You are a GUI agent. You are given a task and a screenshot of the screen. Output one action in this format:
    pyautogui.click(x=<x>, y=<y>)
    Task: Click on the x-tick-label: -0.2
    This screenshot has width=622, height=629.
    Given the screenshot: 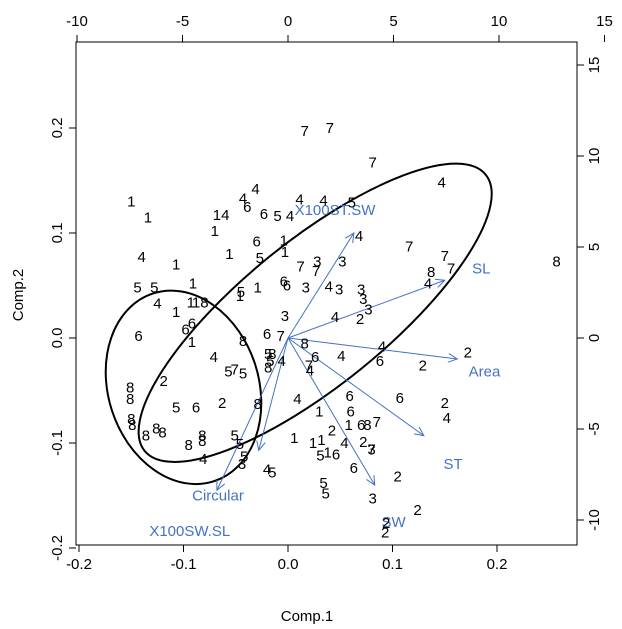 What is the action you would take?
    pyautogui.click(x=79, y=564)
    